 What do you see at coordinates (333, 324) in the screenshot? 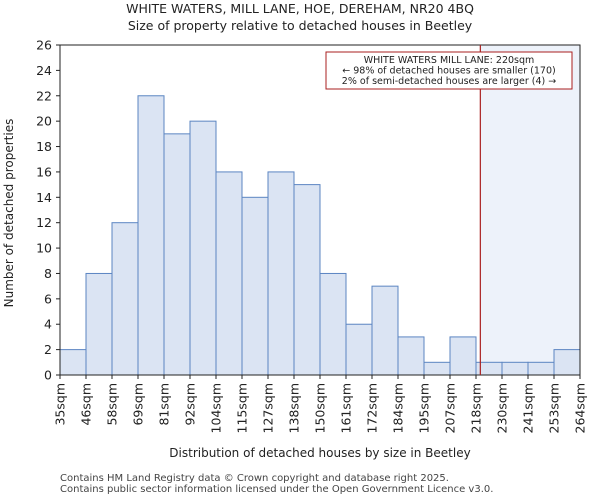
I see `bar-150sqm` at bounding box center [333, 324].